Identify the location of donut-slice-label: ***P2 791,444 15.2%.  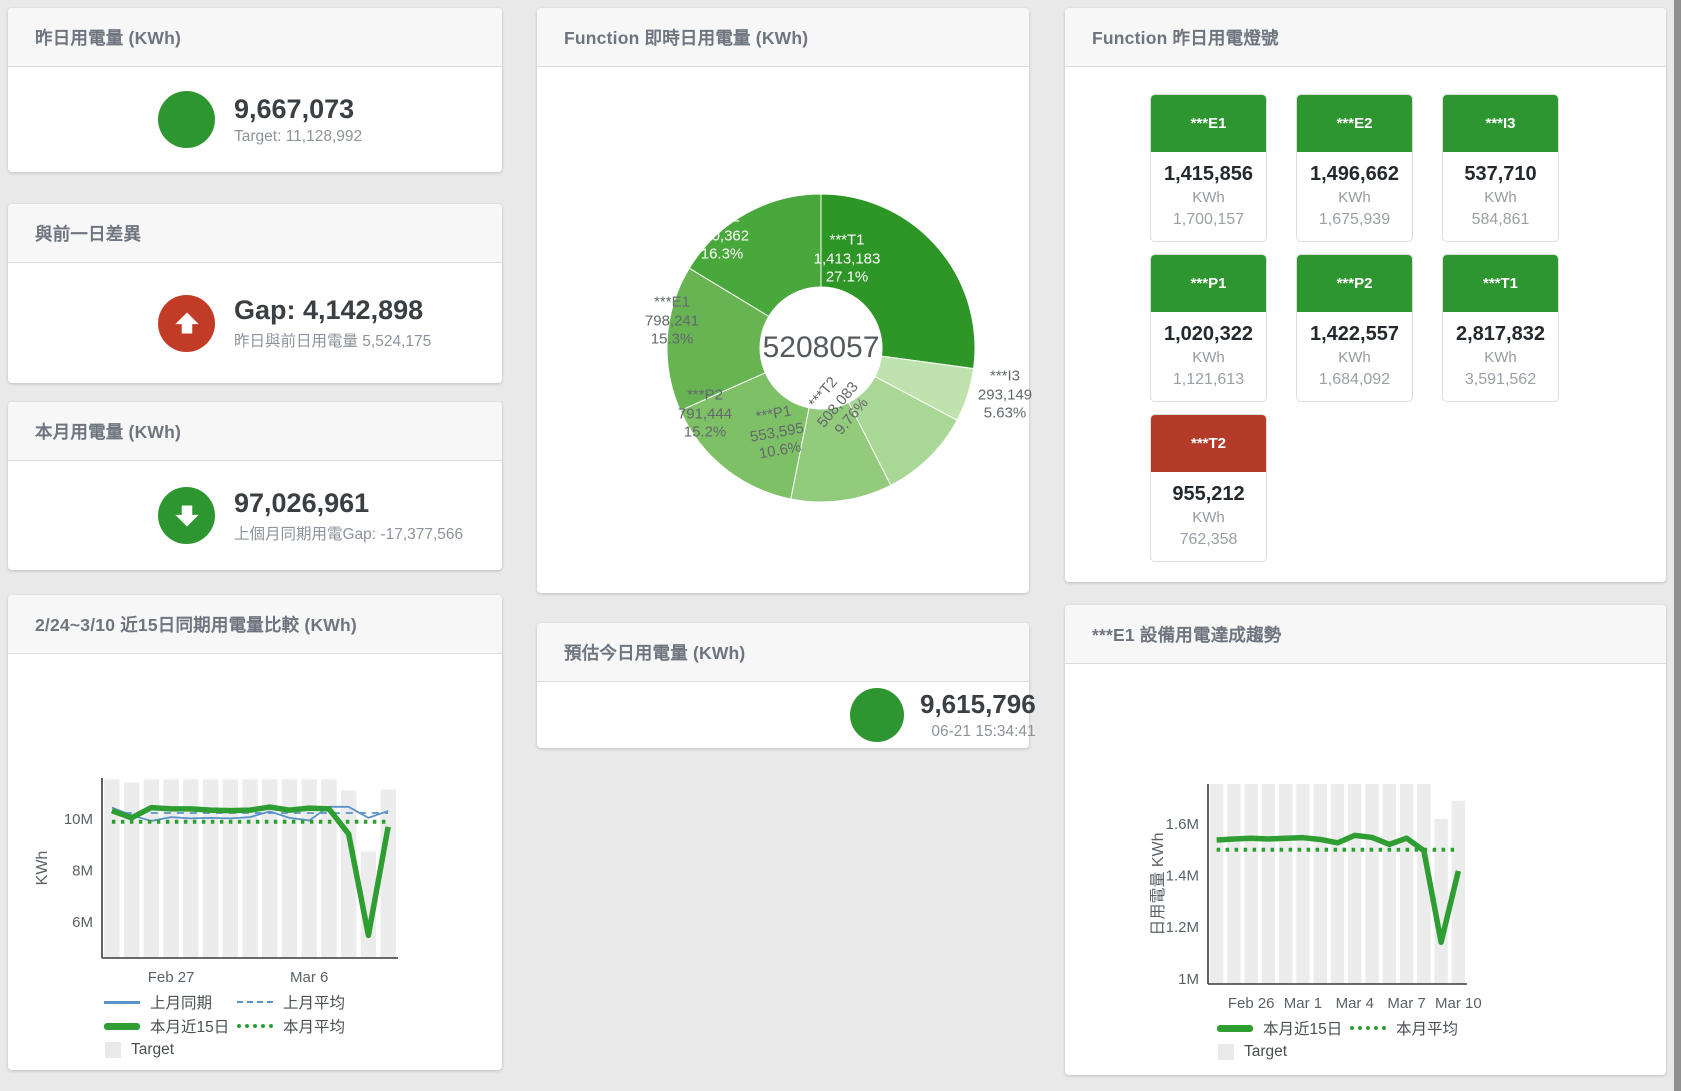
(705, 413).